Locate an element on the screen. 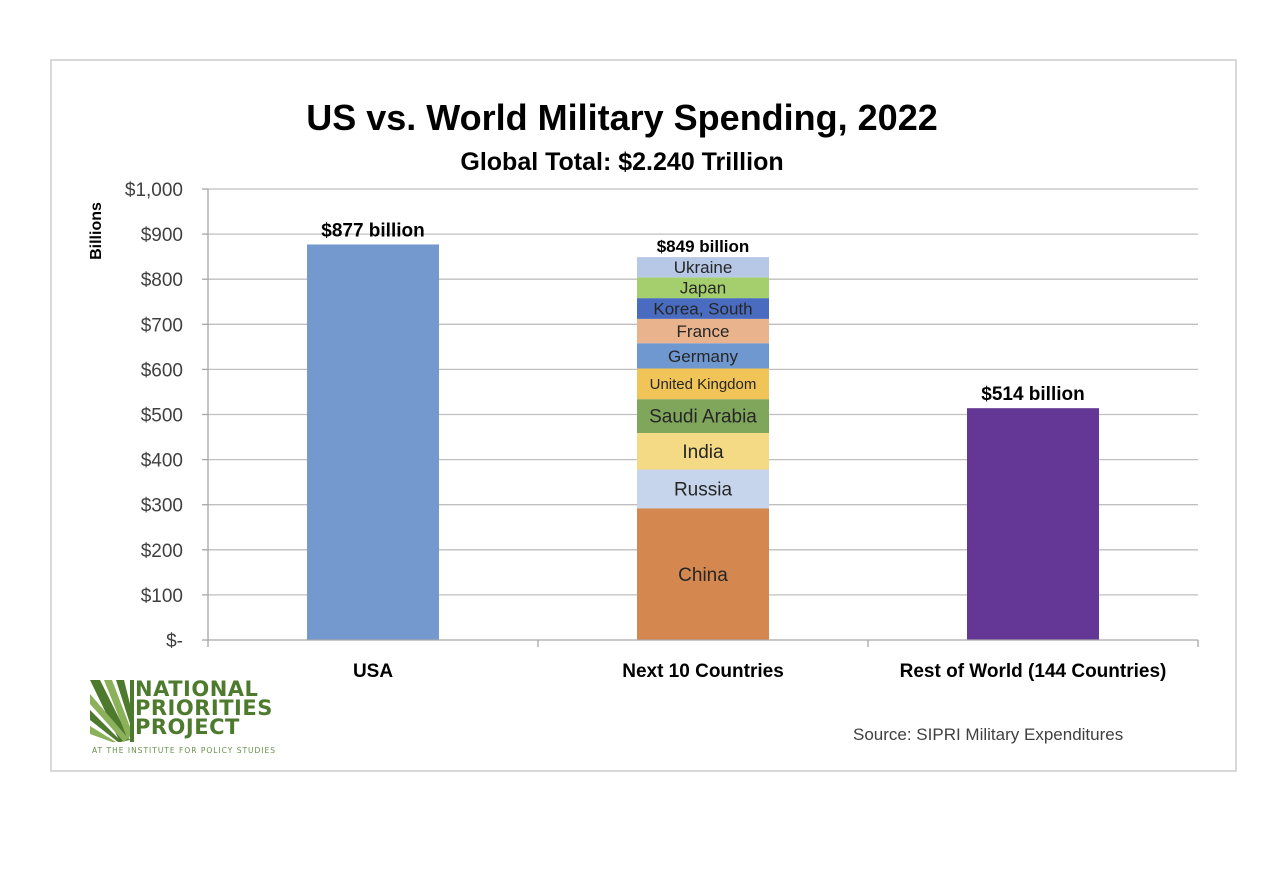 The height and width of the screenshot is (874, 1288). logo-line-1: NATIONAL is located at coordinates (197, 689).